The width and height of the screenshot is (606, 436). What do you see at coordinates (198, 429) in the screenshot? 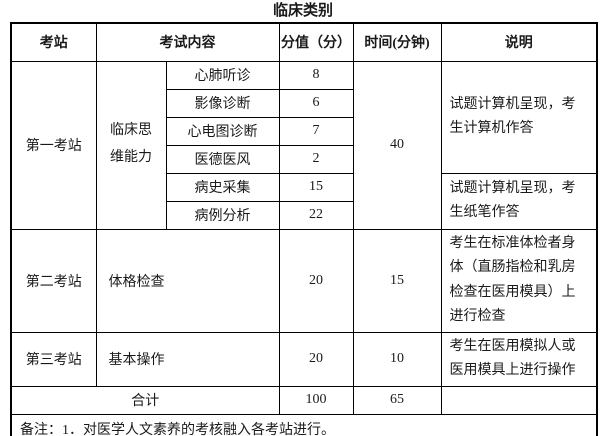
I see `remark-item-1: 1．对医学人文素养的考核融入各考站进行。` at bounding box center [198, 429].